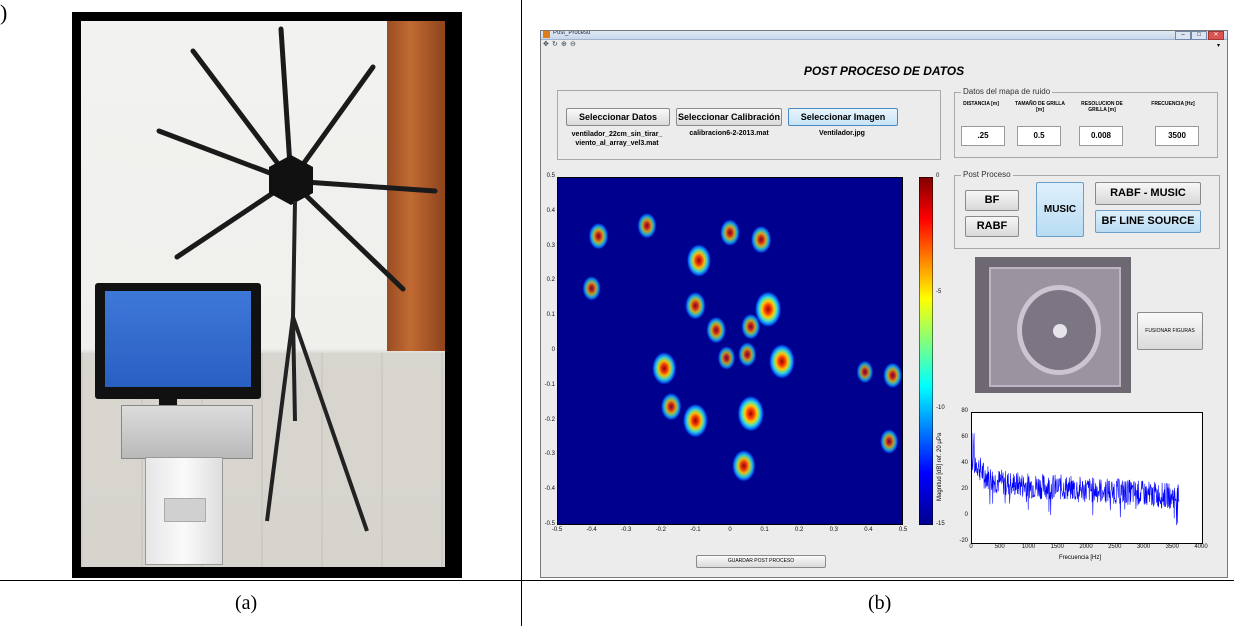  Describe the element at coordinates (618, 117) in the screenshot. I see `select-data-button: Seleccionar Datos` at that location.